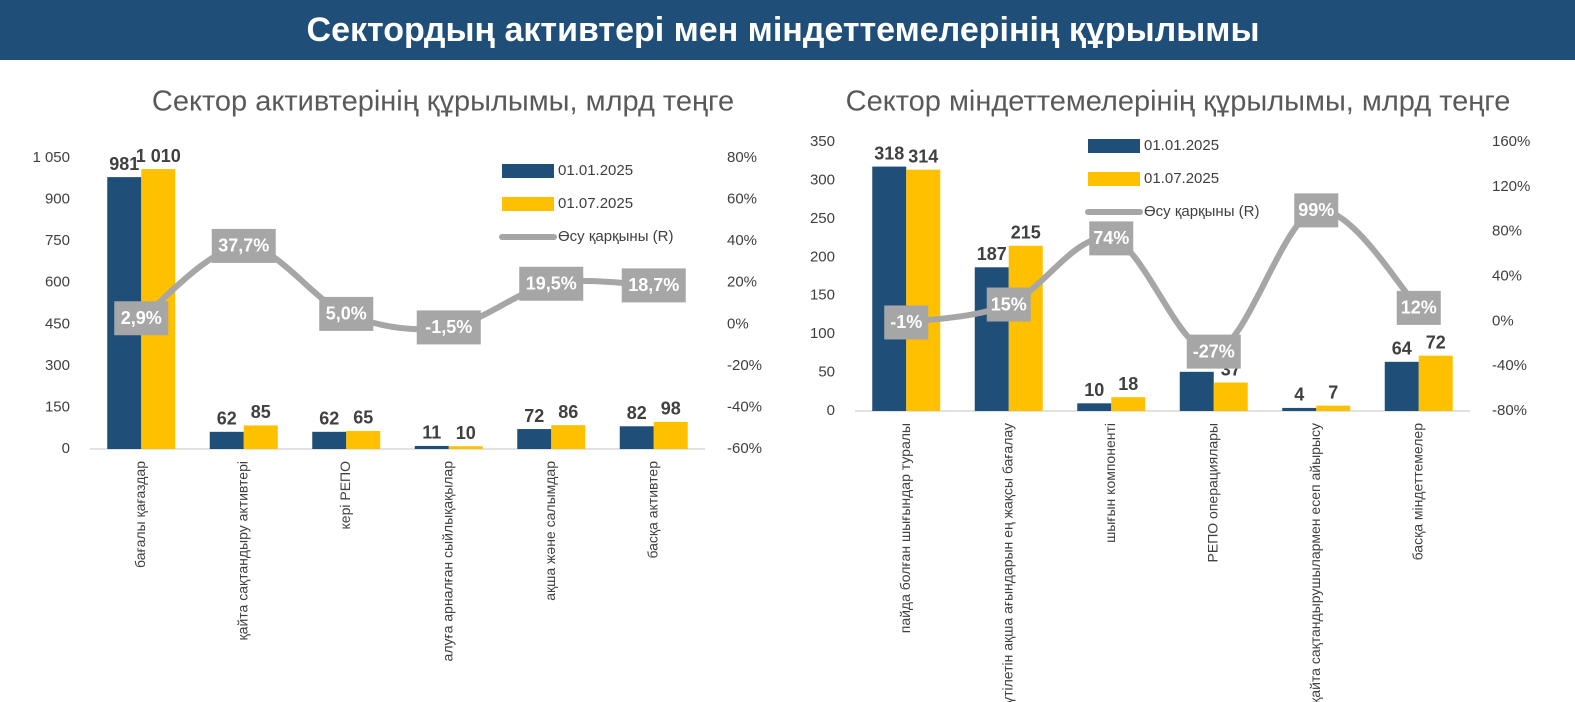 This screenshot has width=1575, height=702. I want to click on y-tick-label: 350, so click(822, 141).